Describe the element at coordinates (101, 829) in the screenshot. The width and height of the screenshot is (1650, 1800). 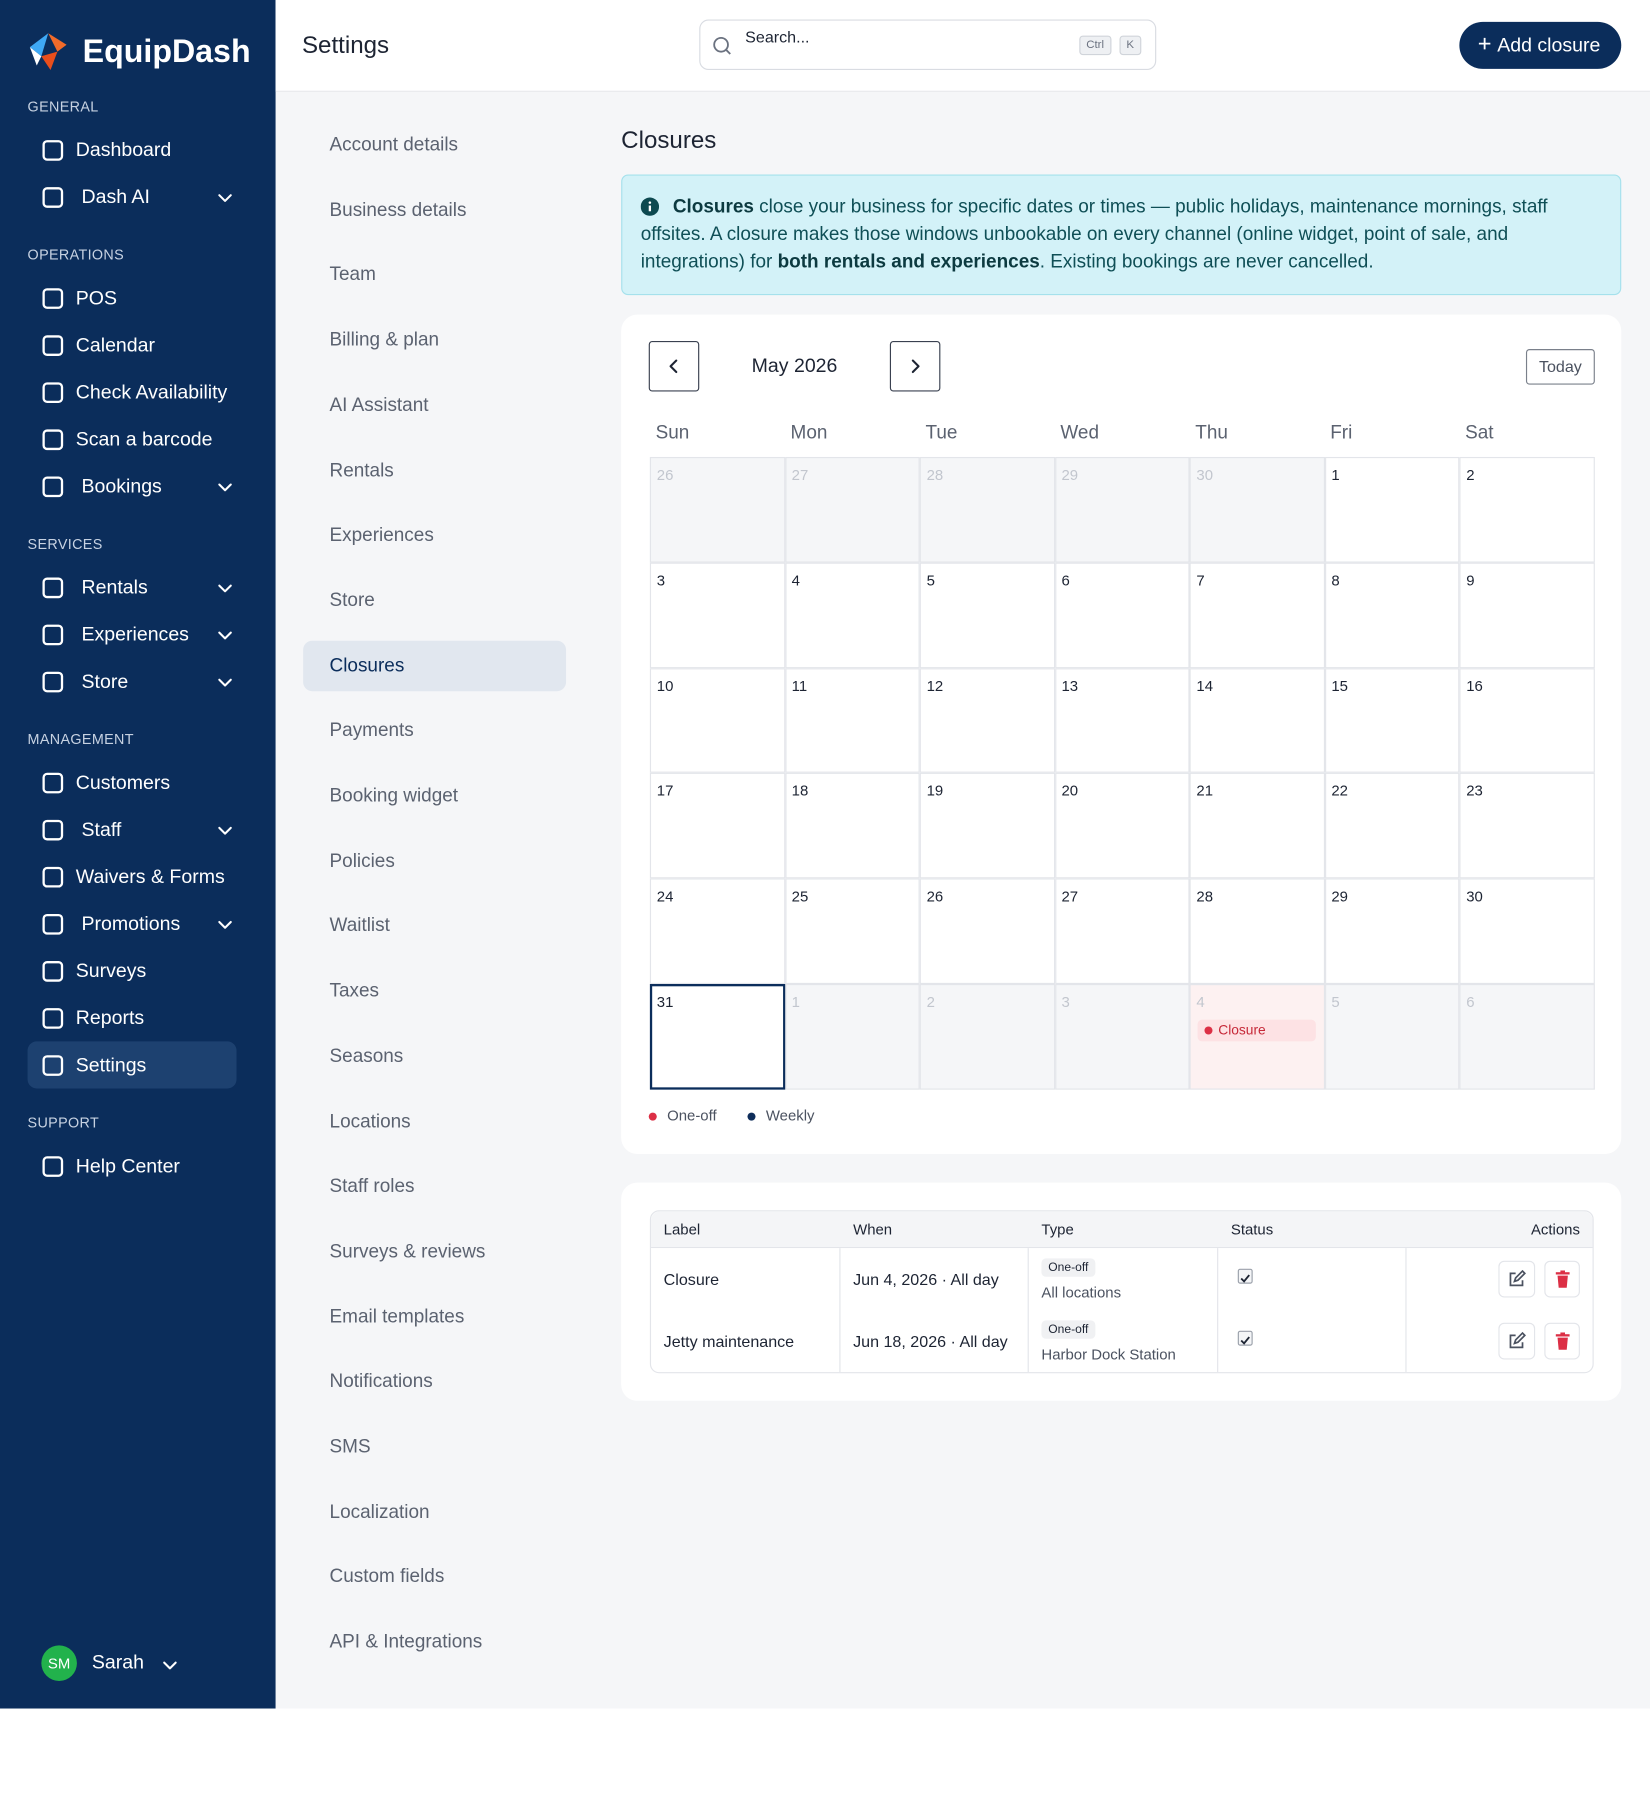
I see `sidebar-item: Staff` at that location.